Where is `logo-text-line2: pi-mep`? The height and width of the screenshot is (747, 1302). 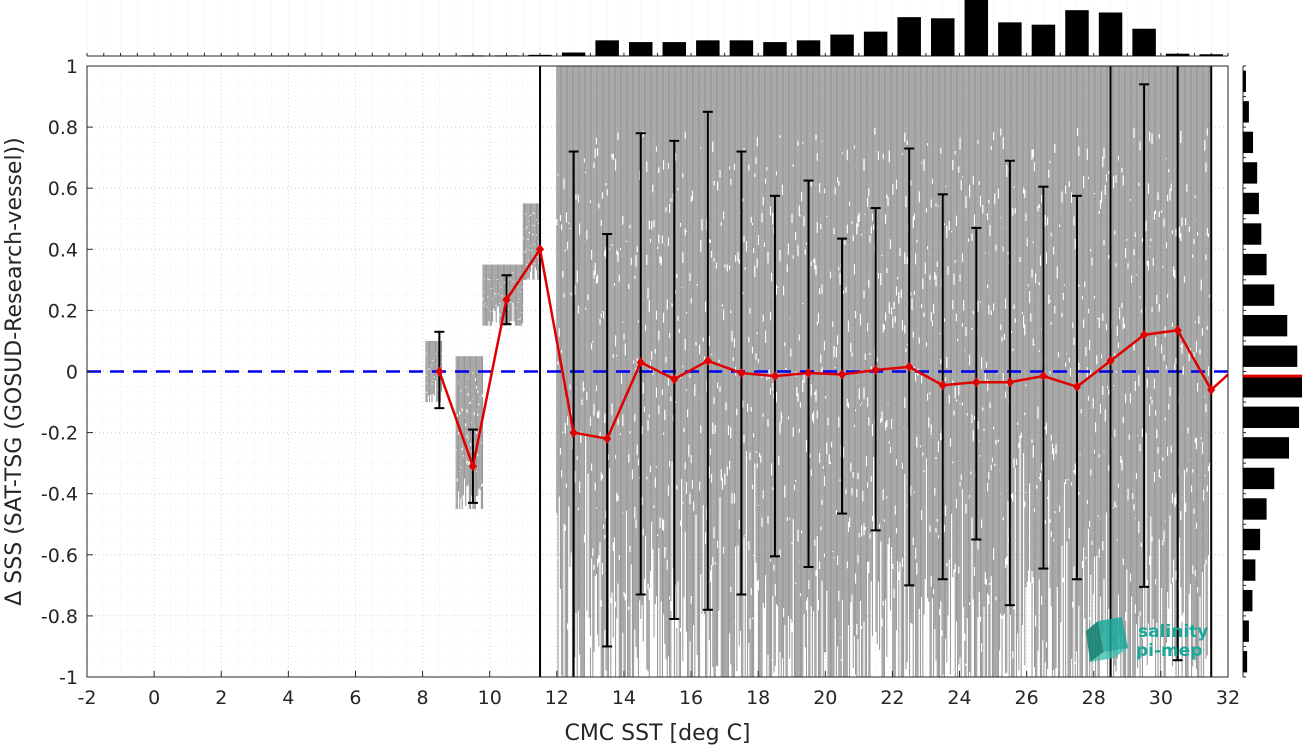 logo-text-line2: pi-mep is located at coordinates (1169, 651).